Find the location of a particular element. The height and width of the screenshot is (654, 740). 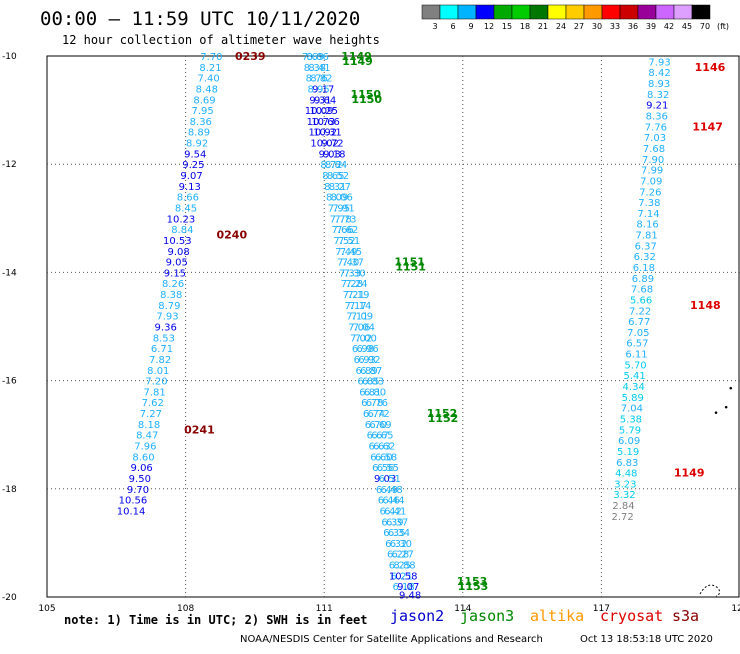

x-tick-label: 114 is located at coordinates (462, 609).